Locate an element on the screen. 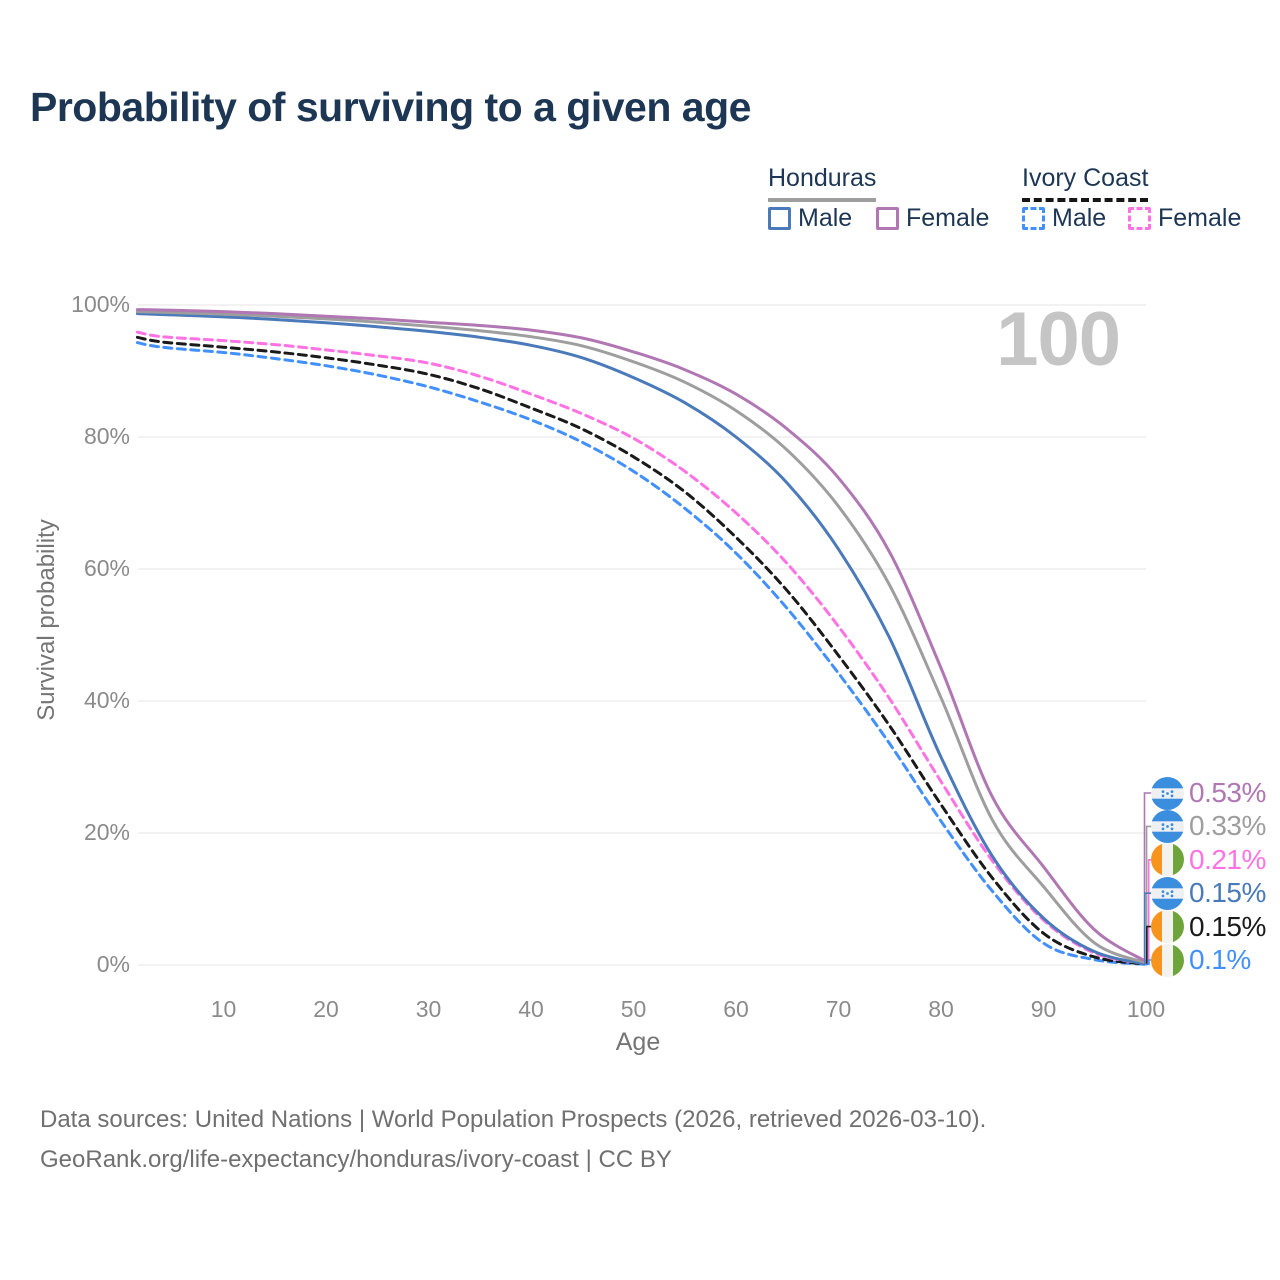 The width and height of the screenshot is (1280, 1280). page-title: Probability of surviving to a given age is located at coordinates (390, 107).